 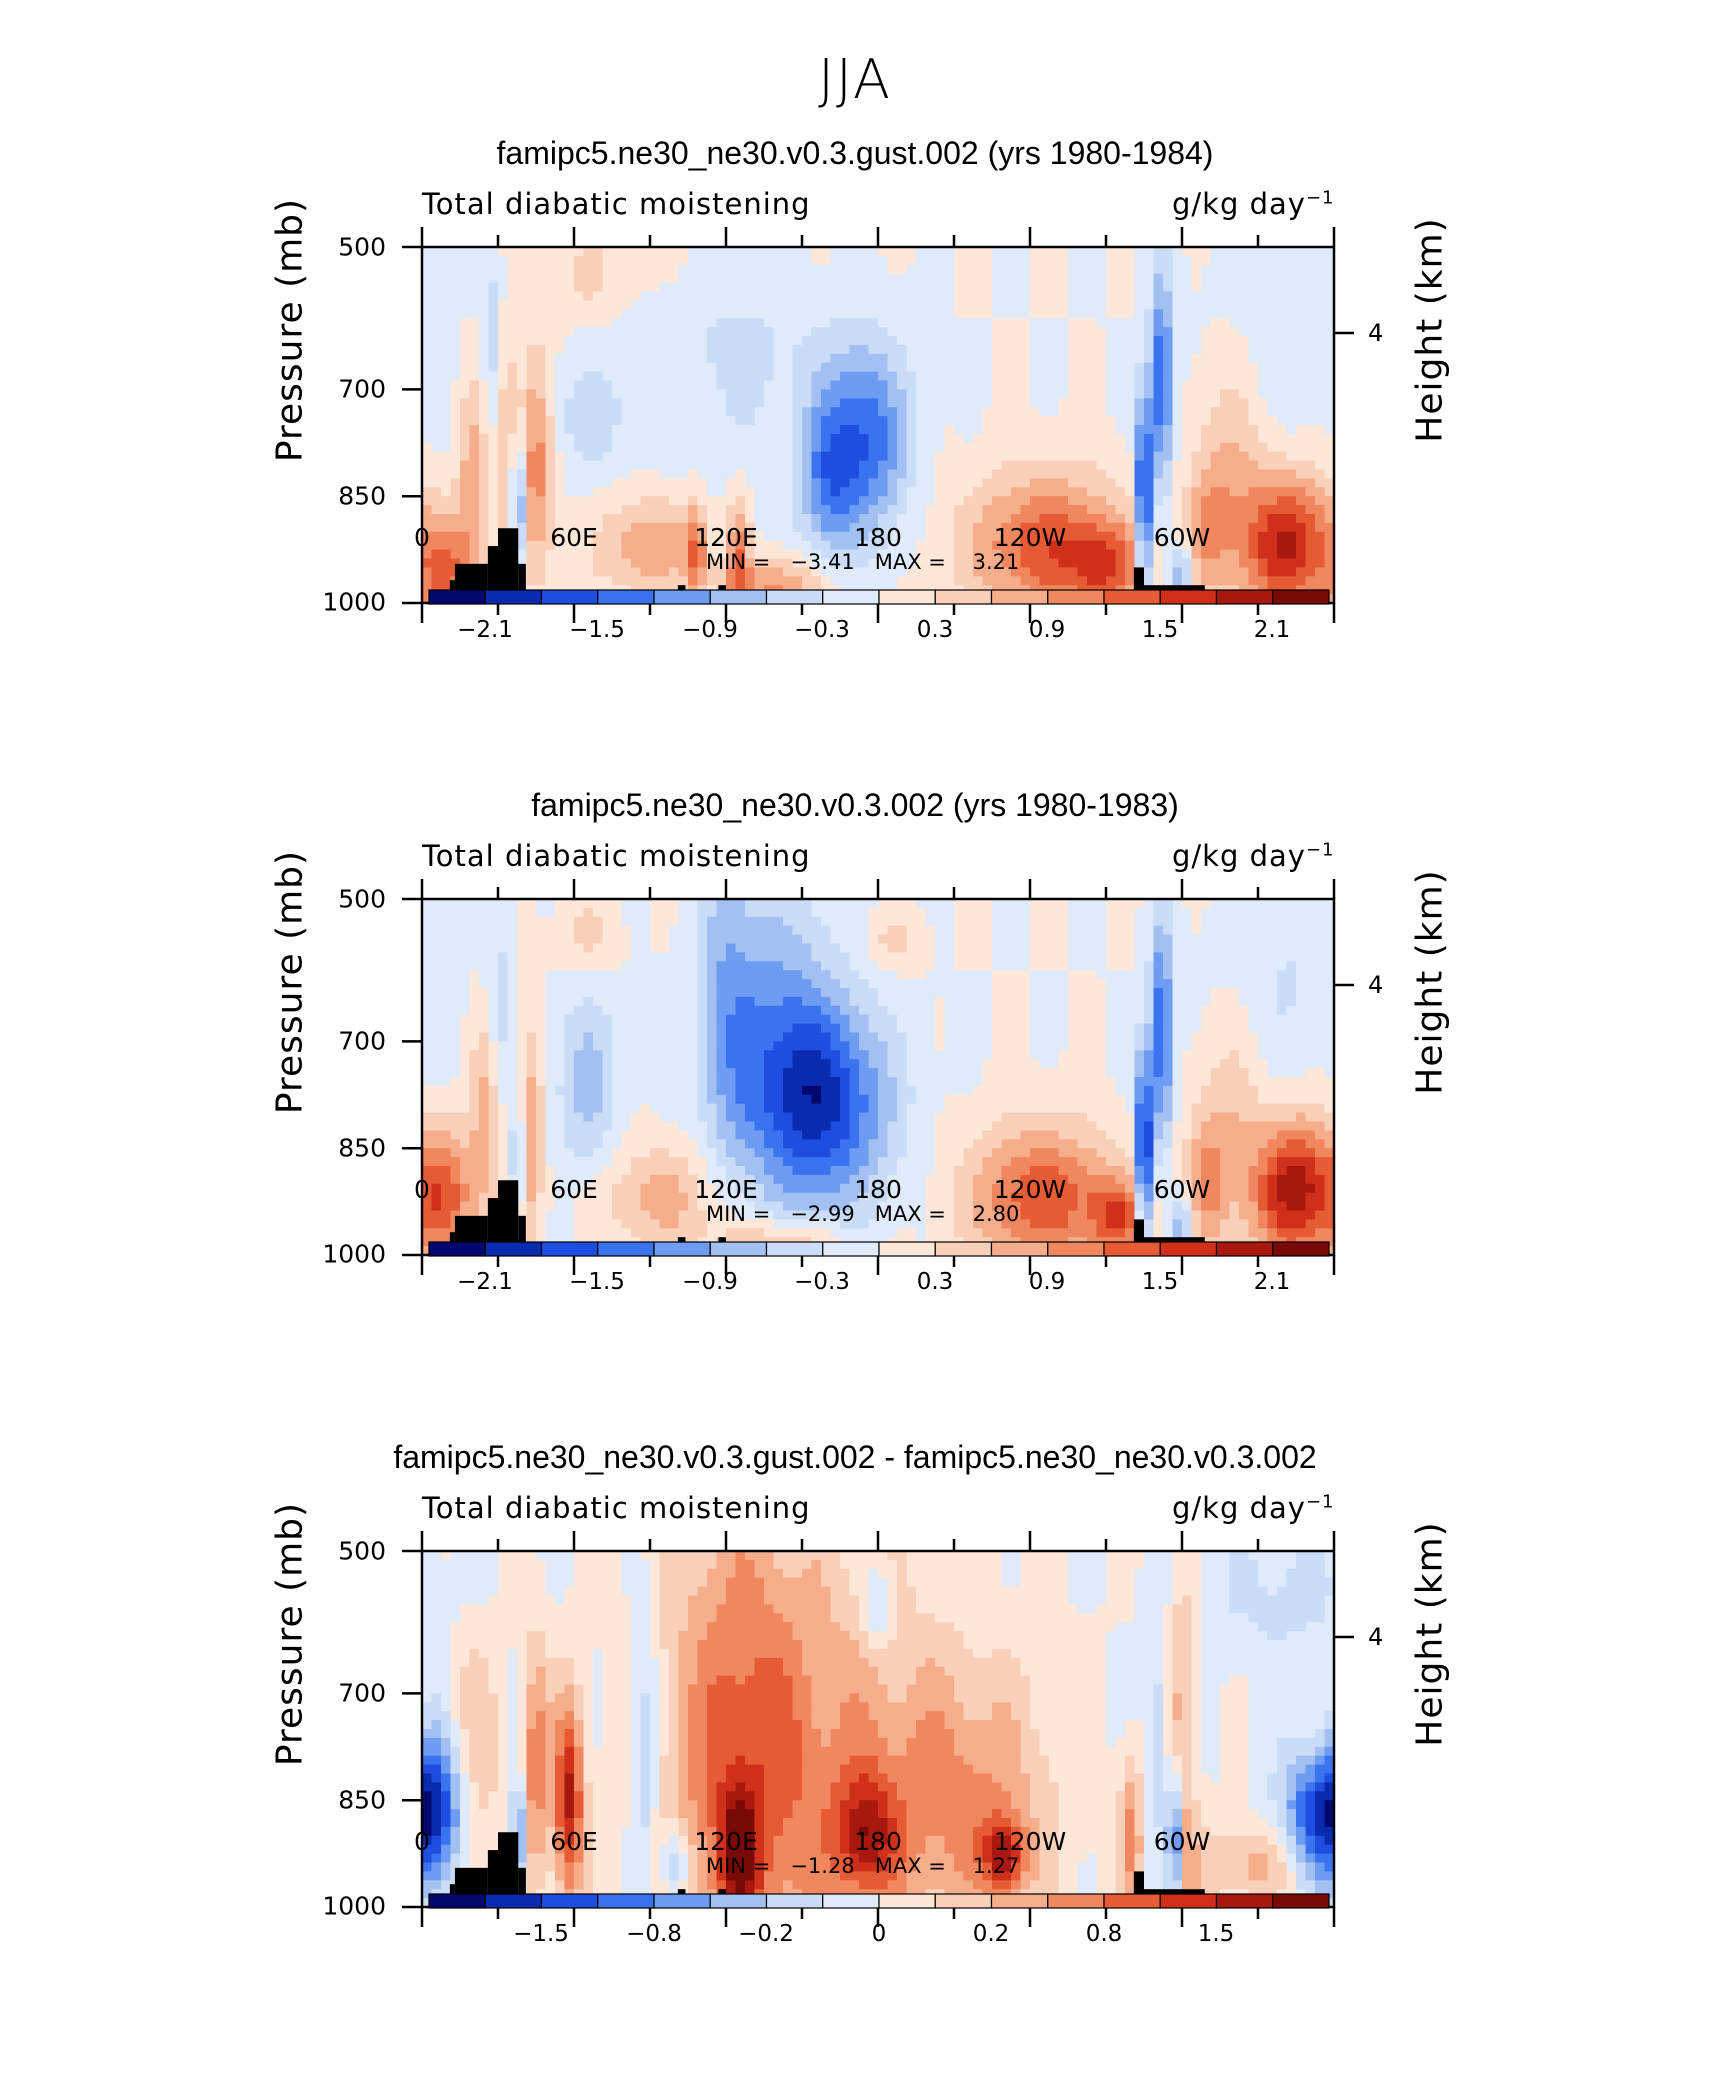 I want to click on colorbar-swatch, so click(x=907, y=597).